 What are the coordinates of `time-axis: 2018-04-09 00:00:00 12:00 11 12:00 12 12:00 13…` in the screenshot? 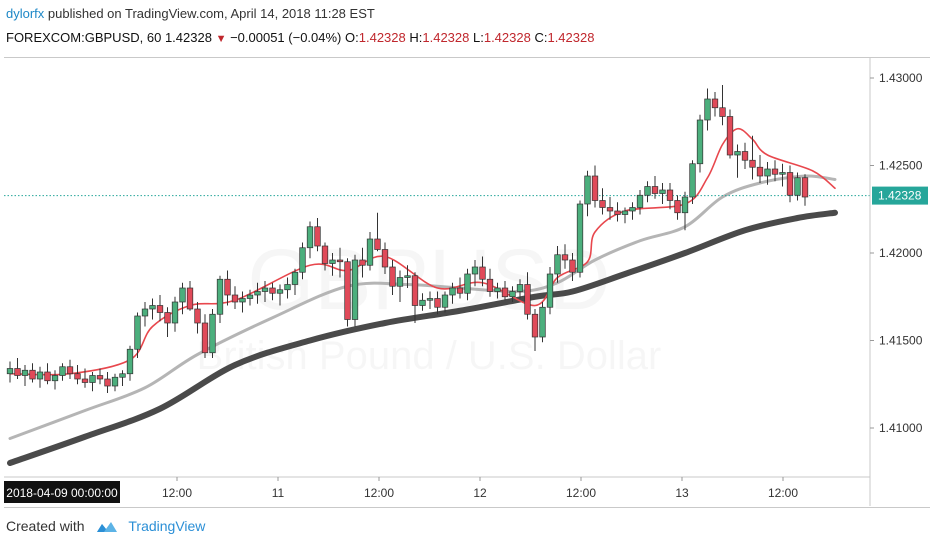 It's located at (401, 490).